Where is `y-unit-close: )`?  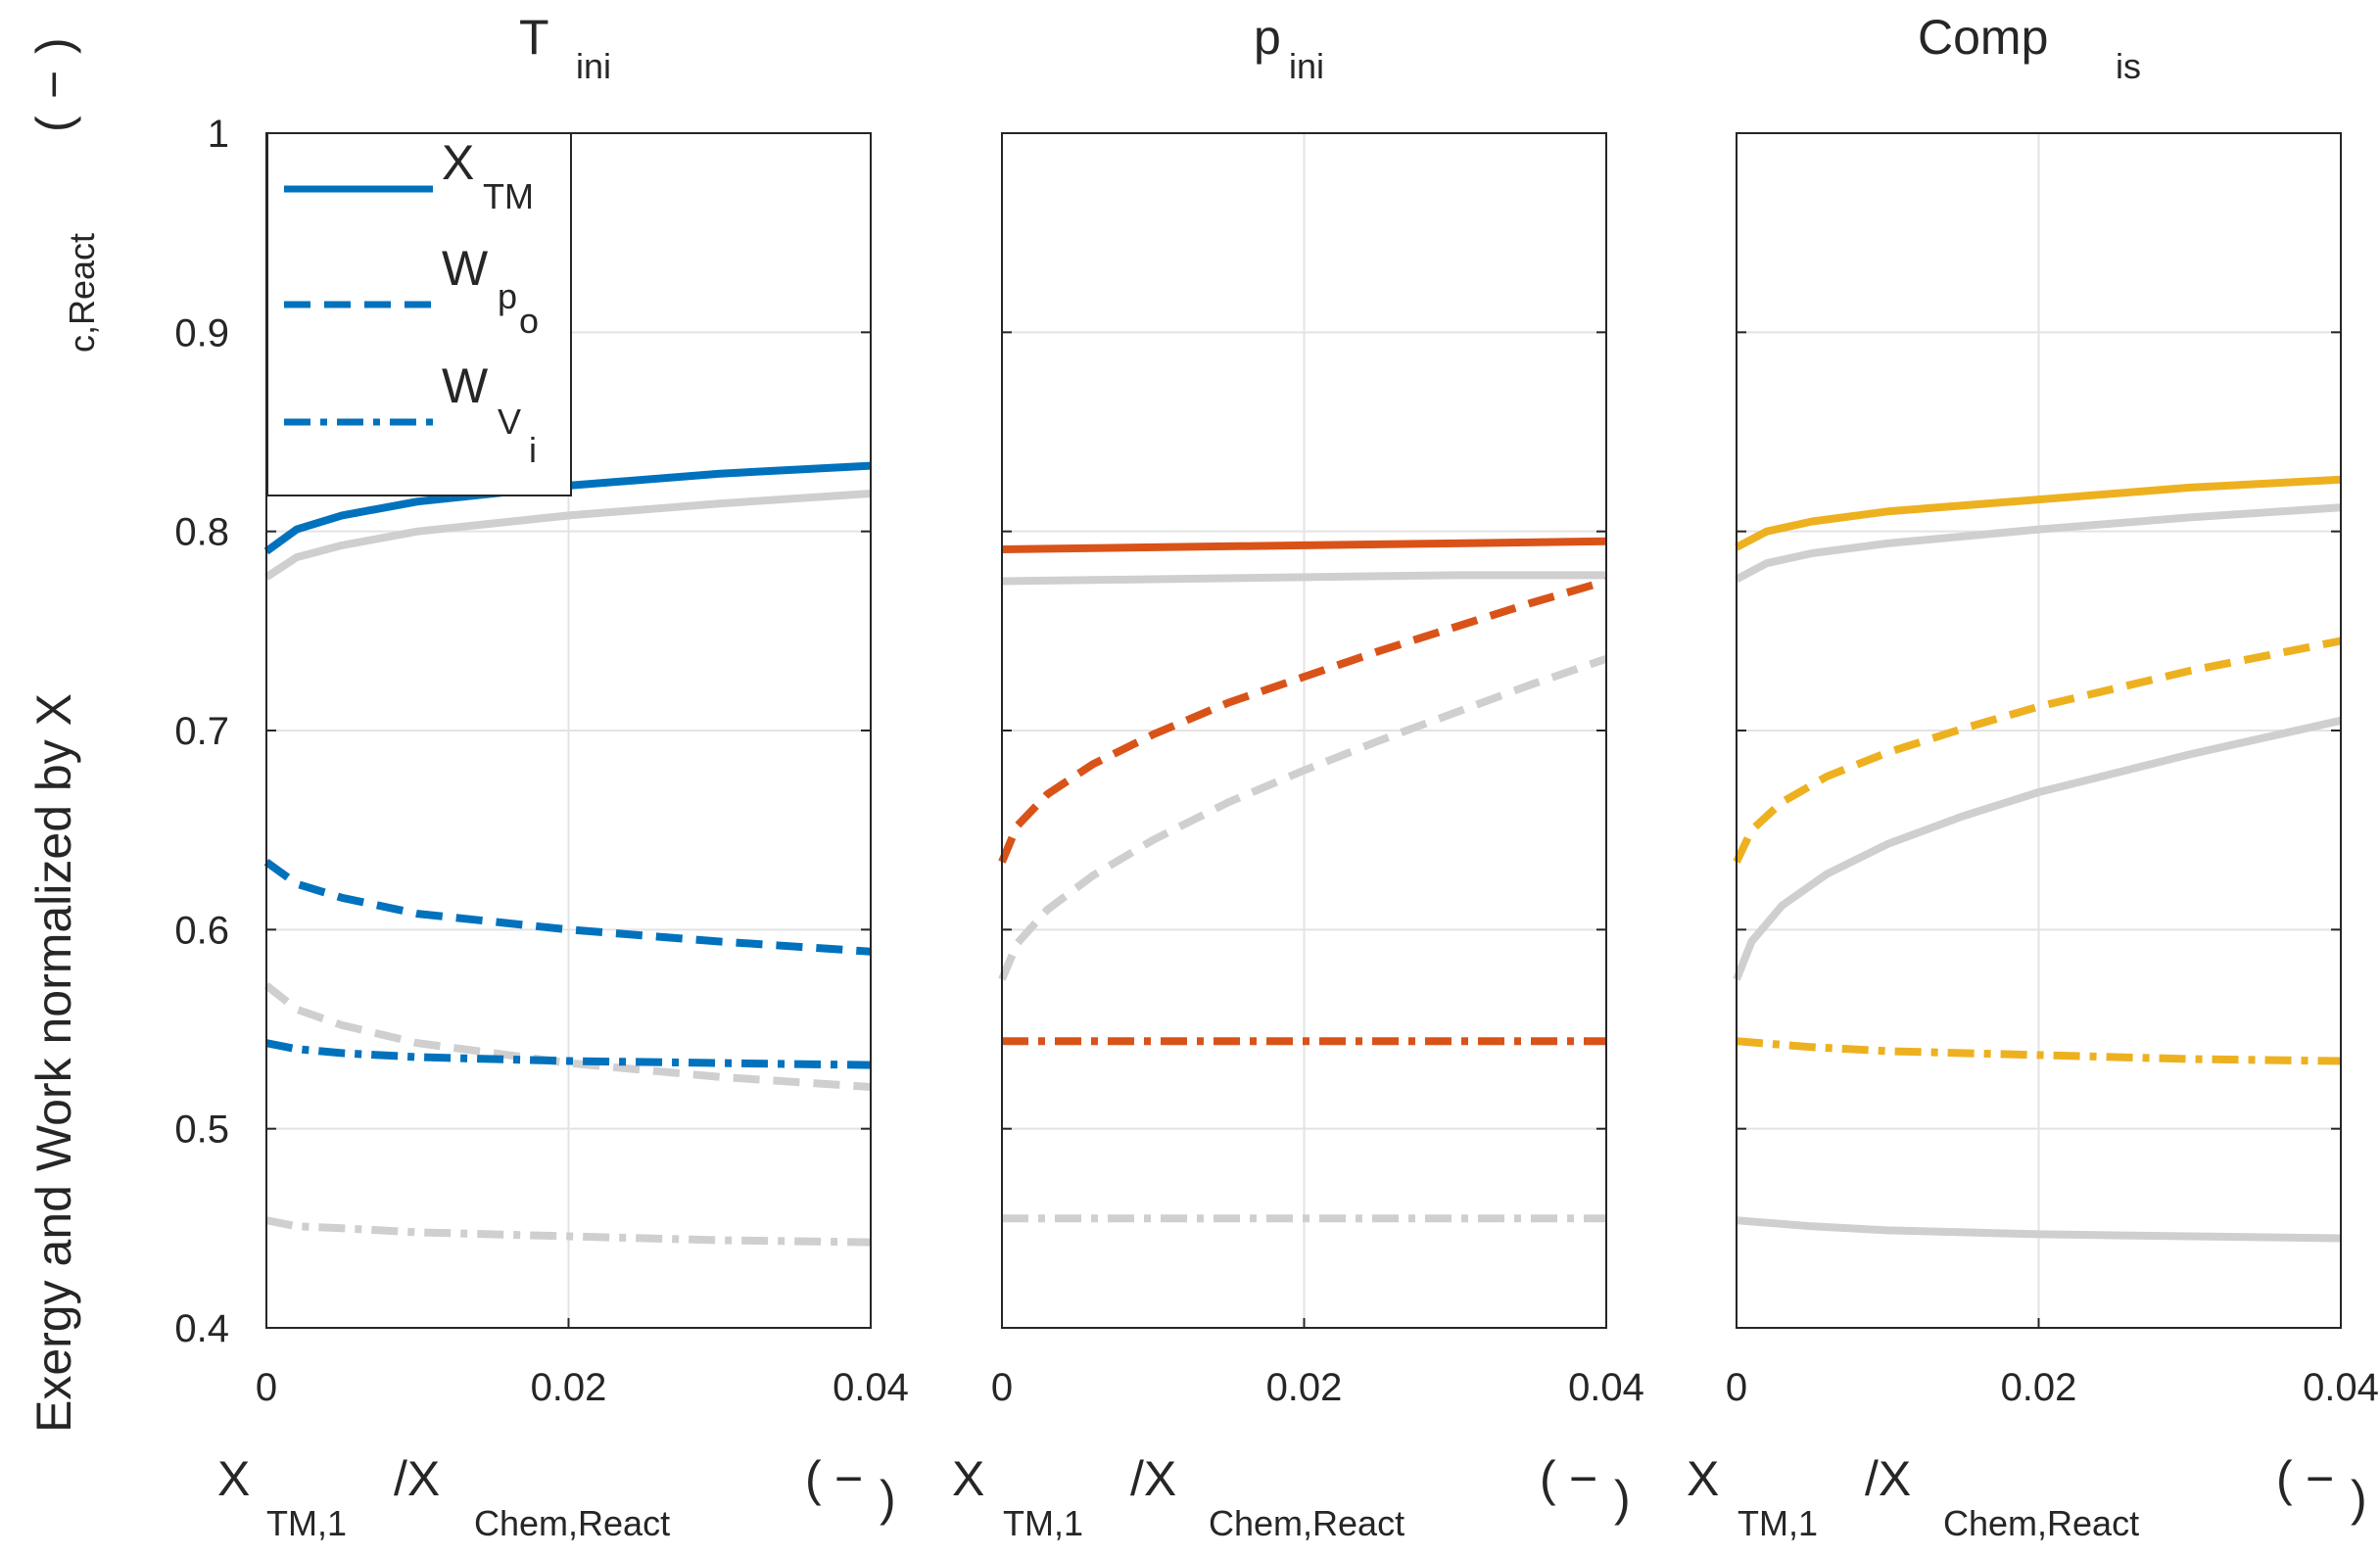
y-unit-close: ) is located at coordinates (53, 45).